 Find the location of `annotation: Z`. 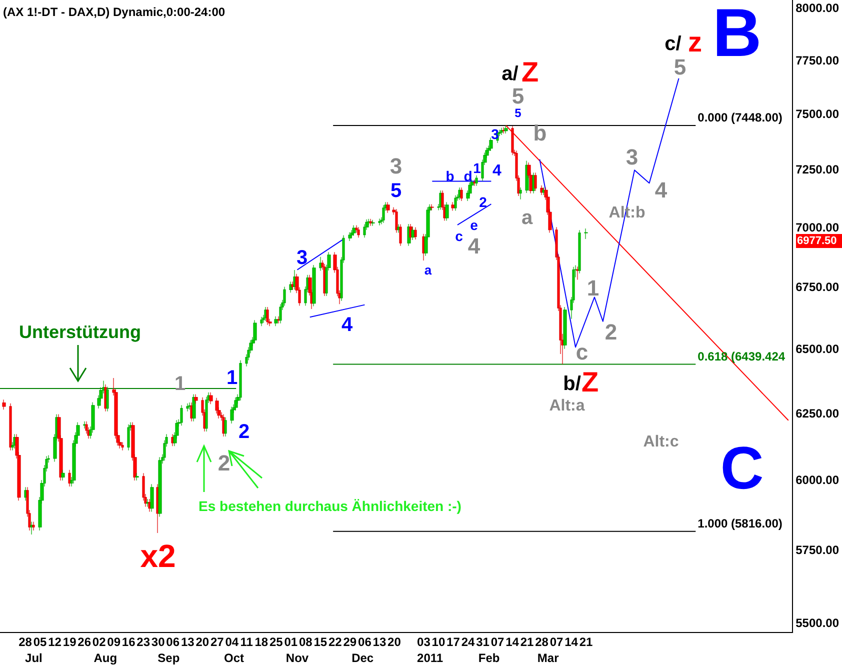

annotation: Z is located at coordinates (590, 382).